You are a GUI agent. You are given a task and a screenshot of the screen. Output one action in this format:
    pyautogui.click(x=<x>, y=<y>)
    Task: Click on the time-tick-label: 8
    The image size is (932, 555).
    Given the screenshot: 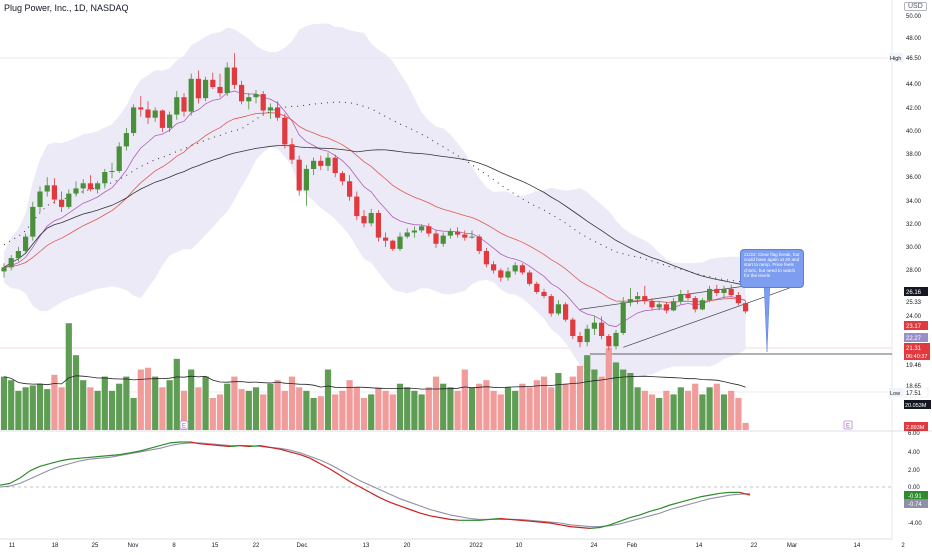 What is the action you would take?
    pyautogui.click(x=174, y=546)
    